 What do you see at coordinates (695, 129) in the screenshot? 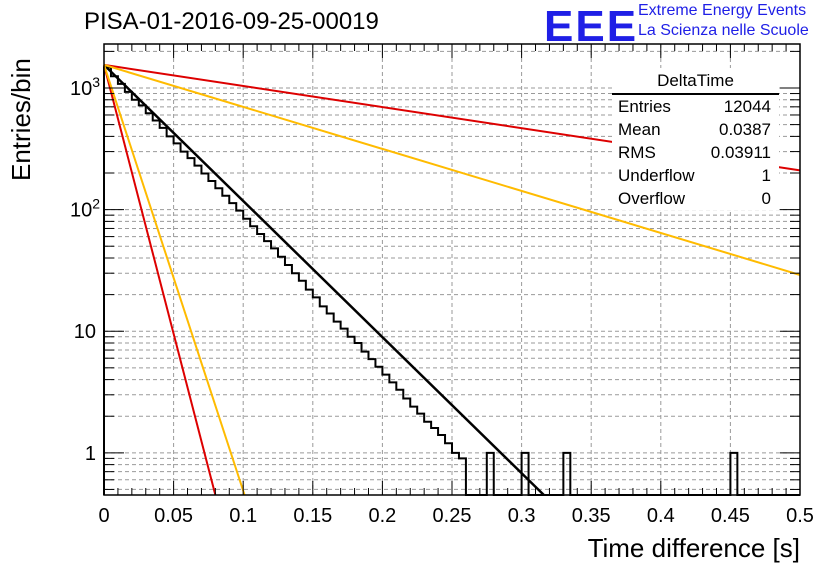
I see `stats-row: Mean 0.0387` at bounding box center [695, 129].